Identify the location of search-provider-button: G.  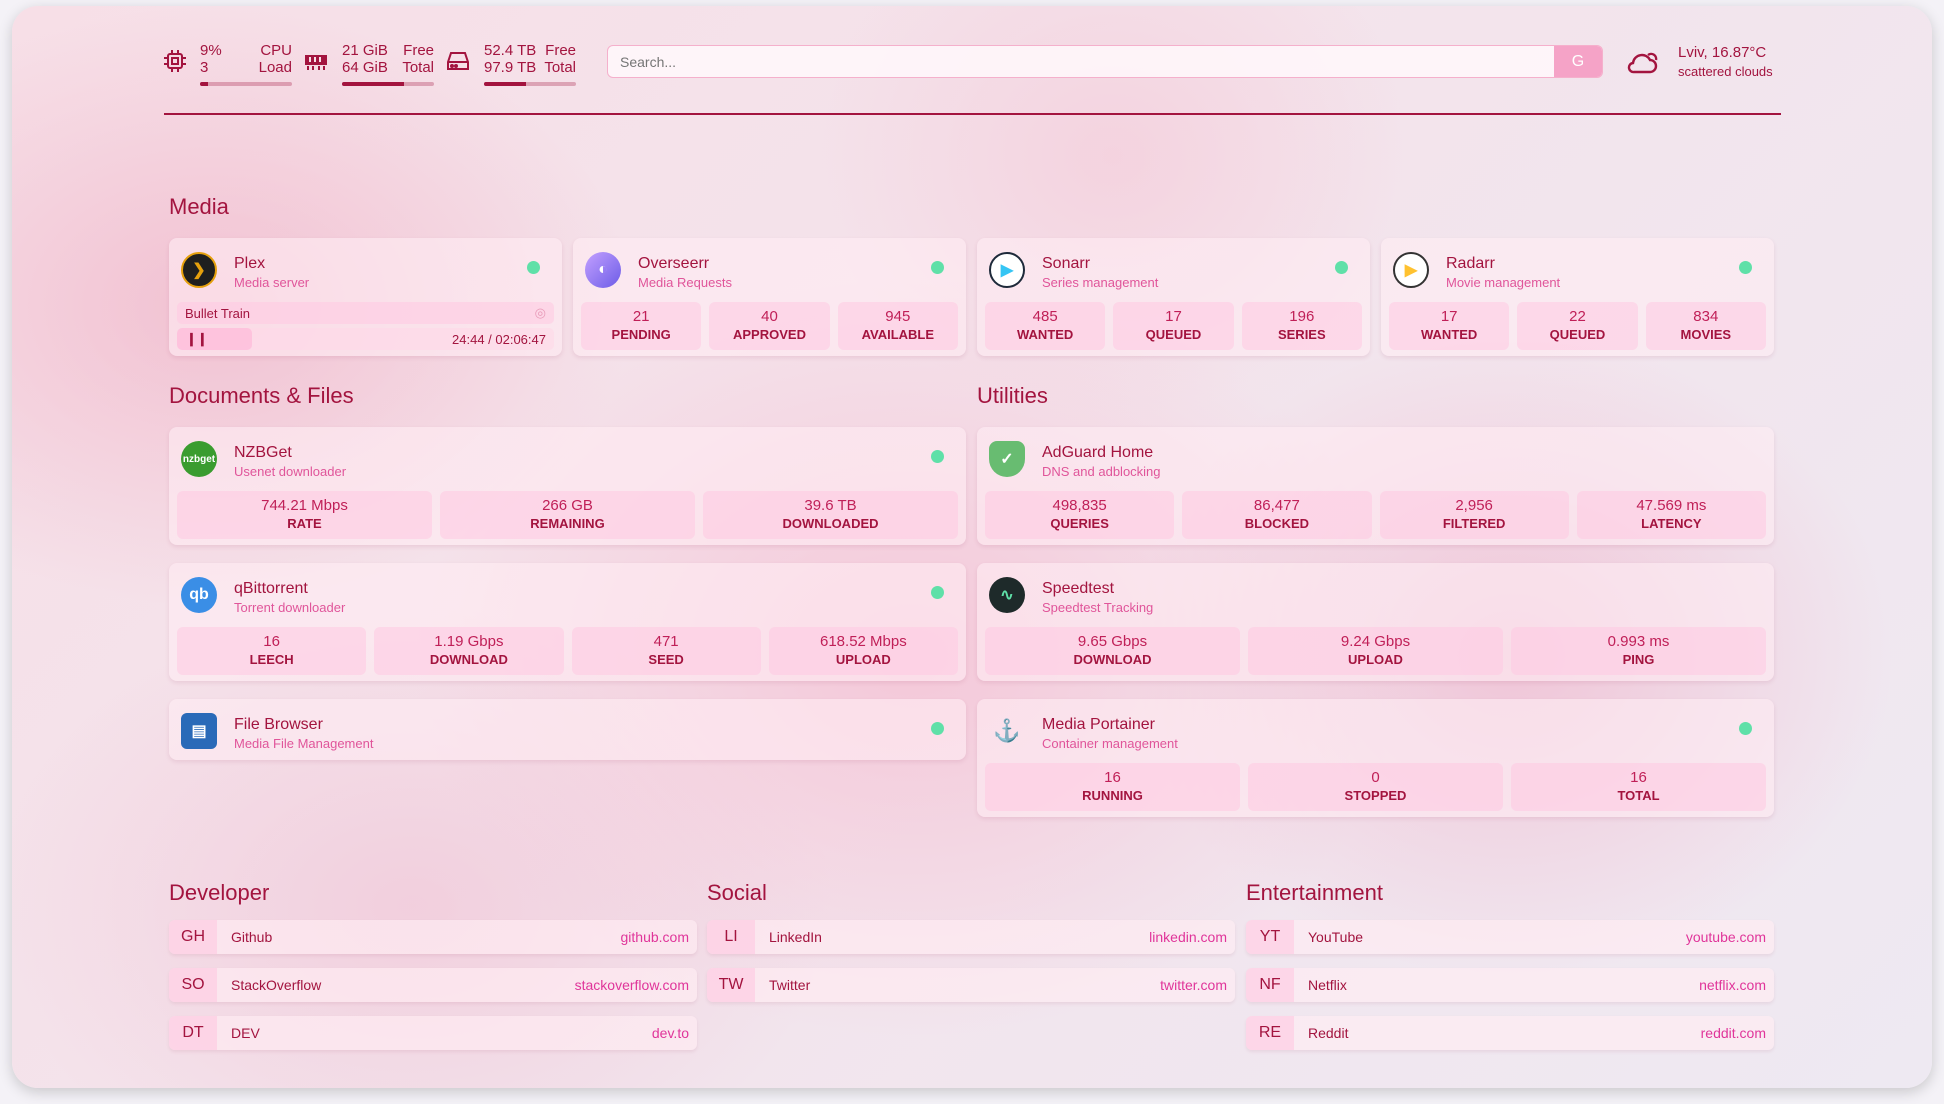
(1578, 61).